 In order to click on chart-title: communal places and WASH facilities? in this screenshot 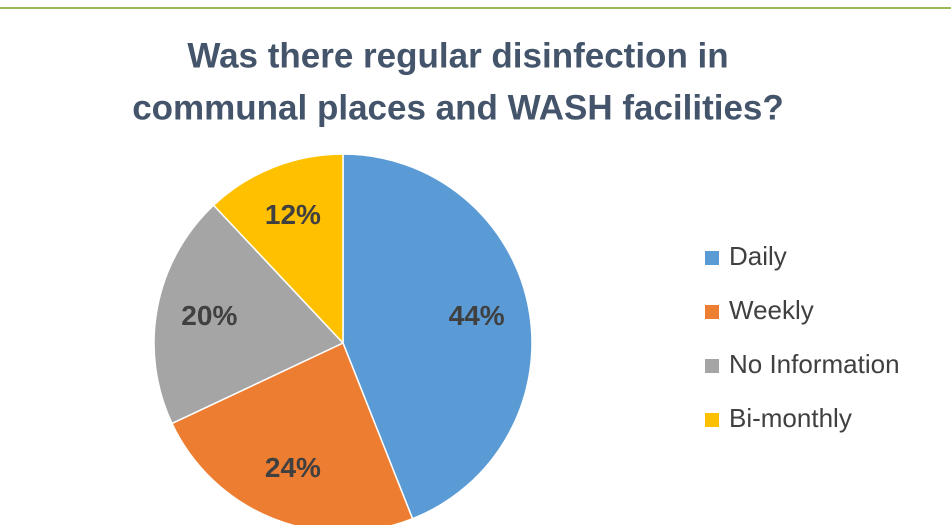, I will do `click(458, 107)`.